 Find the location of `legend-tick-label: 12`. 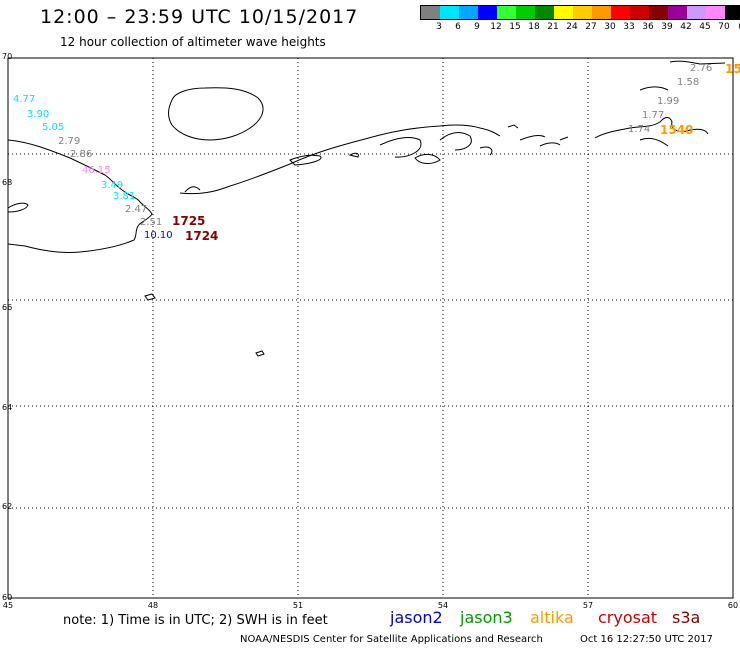

legend-tick-label: 12 is located at coordinates (496, 27).